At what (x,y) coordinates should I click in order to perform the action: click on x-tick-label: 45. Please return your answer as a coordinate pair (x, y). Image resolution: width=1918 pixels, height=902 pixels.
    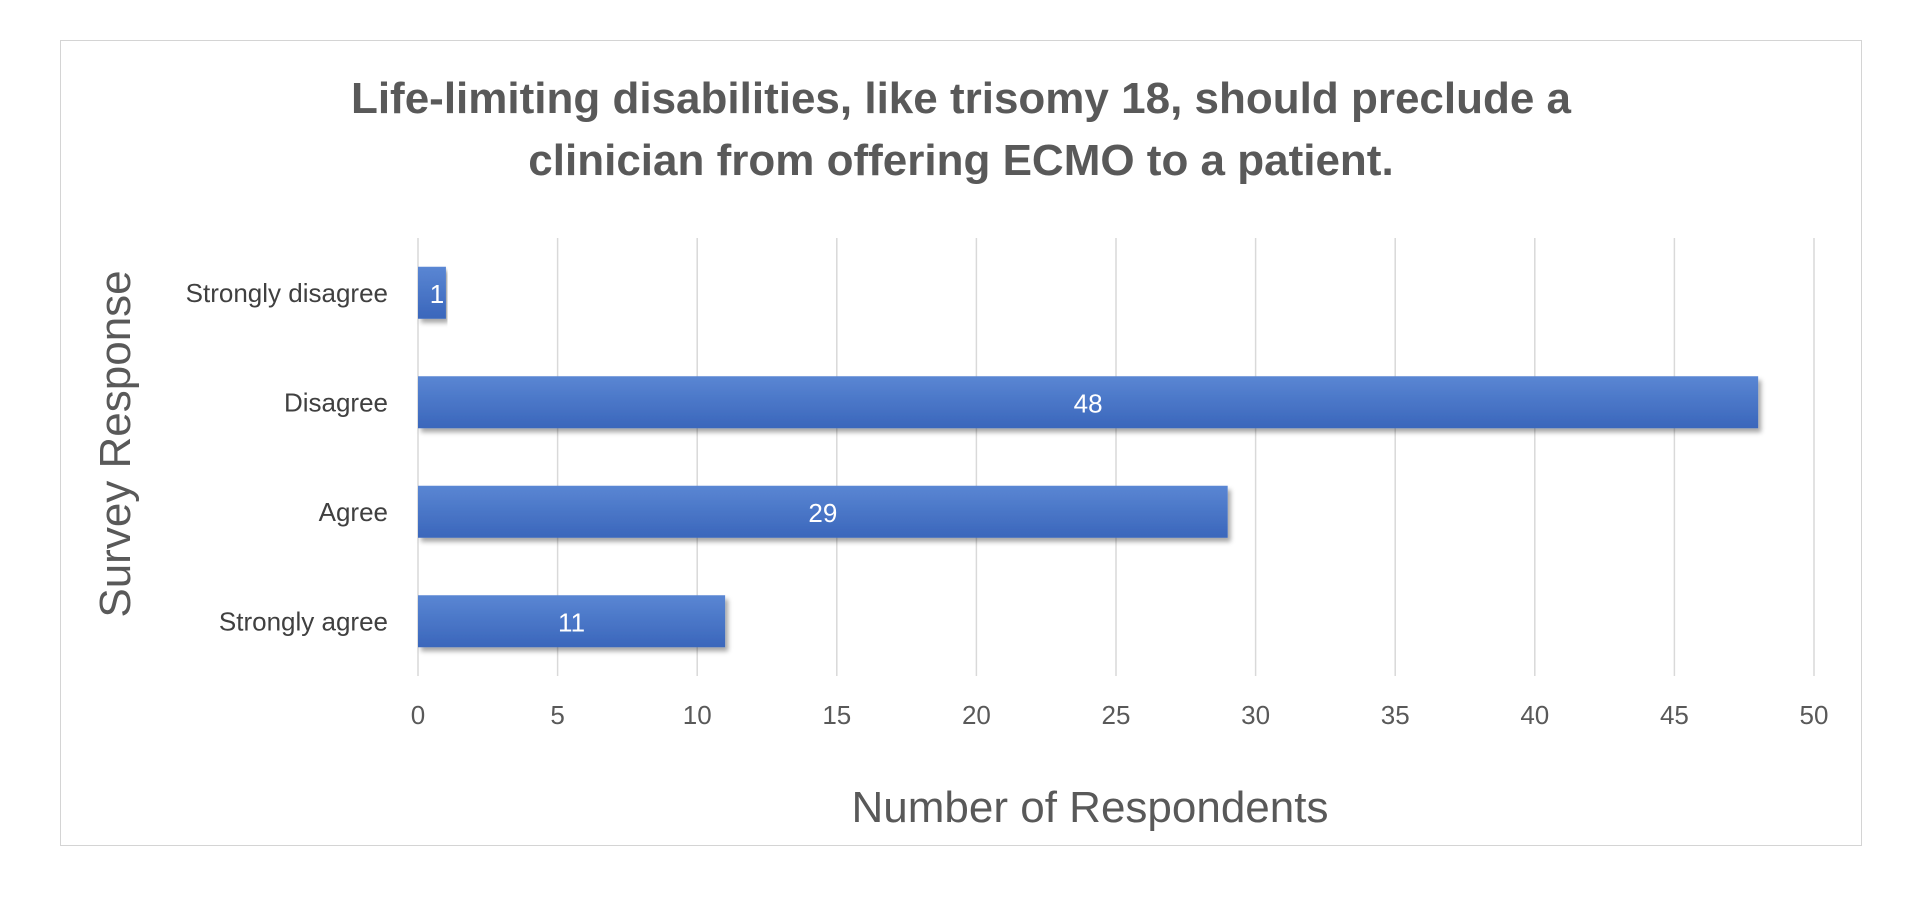
    Looking at the image, I should click on (1674, 715).